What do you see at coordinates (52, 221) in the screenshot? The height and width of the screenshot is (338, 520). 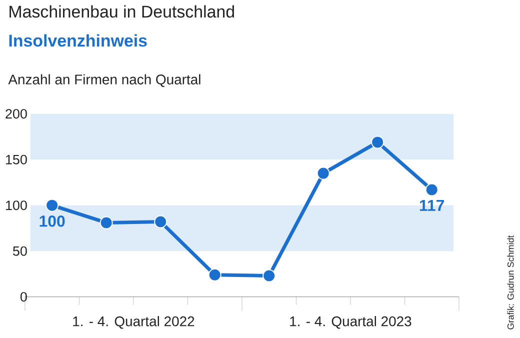 I see `data-label: 100` at bounding box center [52, 221].